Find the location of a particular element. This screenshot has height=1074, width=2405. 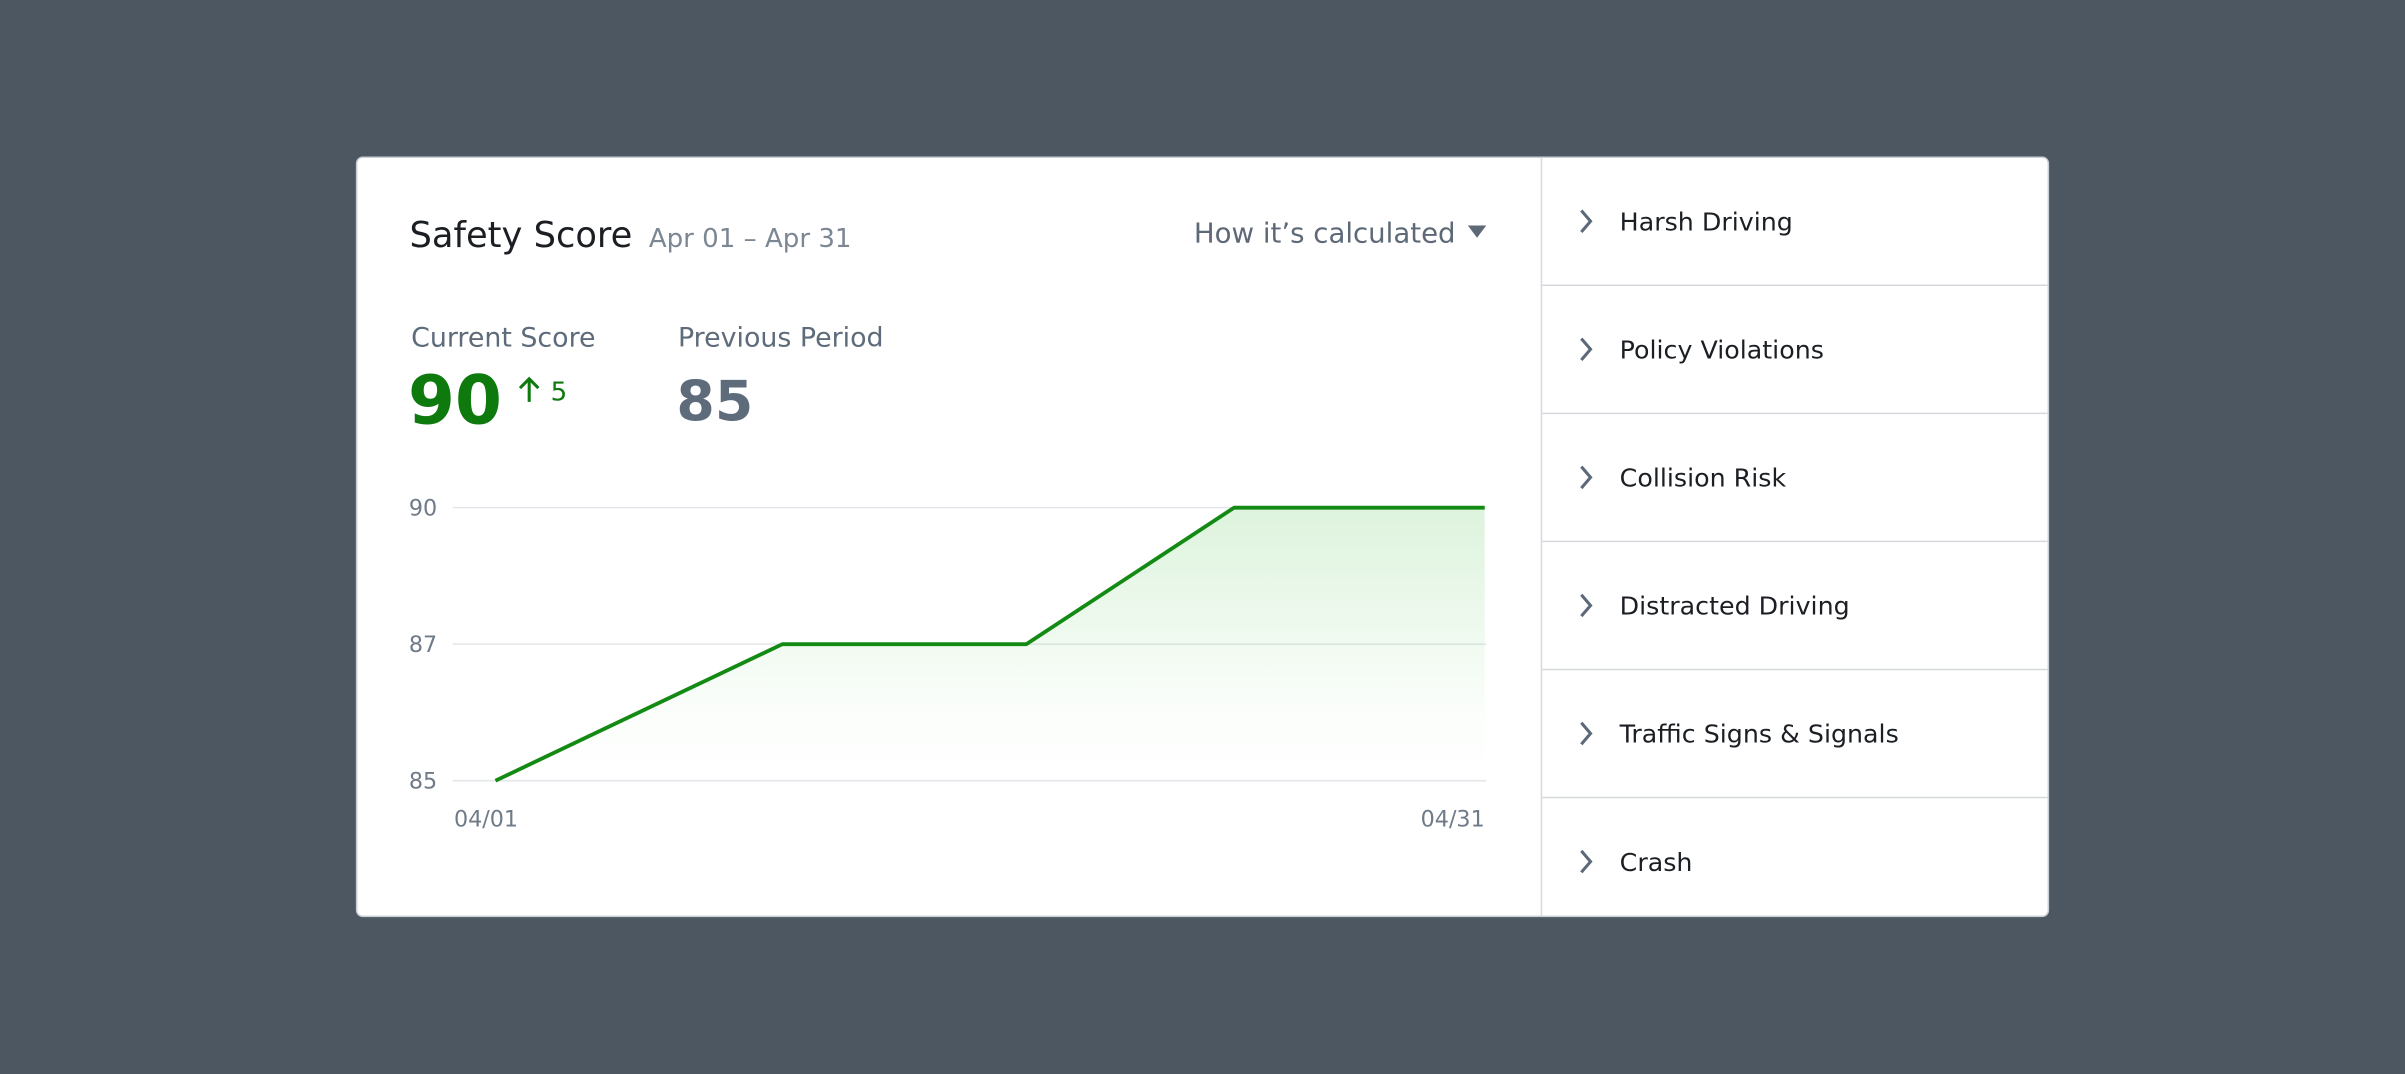

calc-link: How it’s calculated is located at coordinates (1325, 232).